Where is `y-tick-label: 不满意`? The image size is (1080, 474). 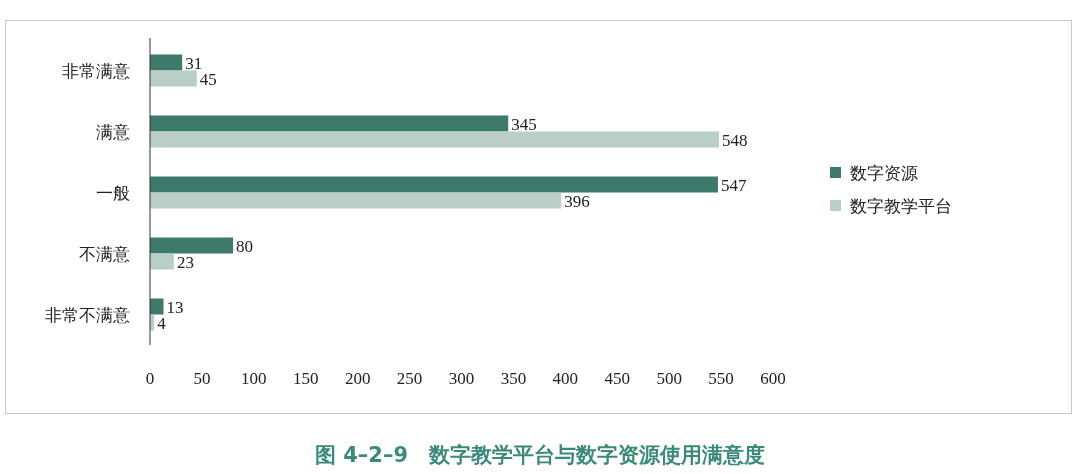
y-tick-label: 不满意 is located at coordinates (104, 253).